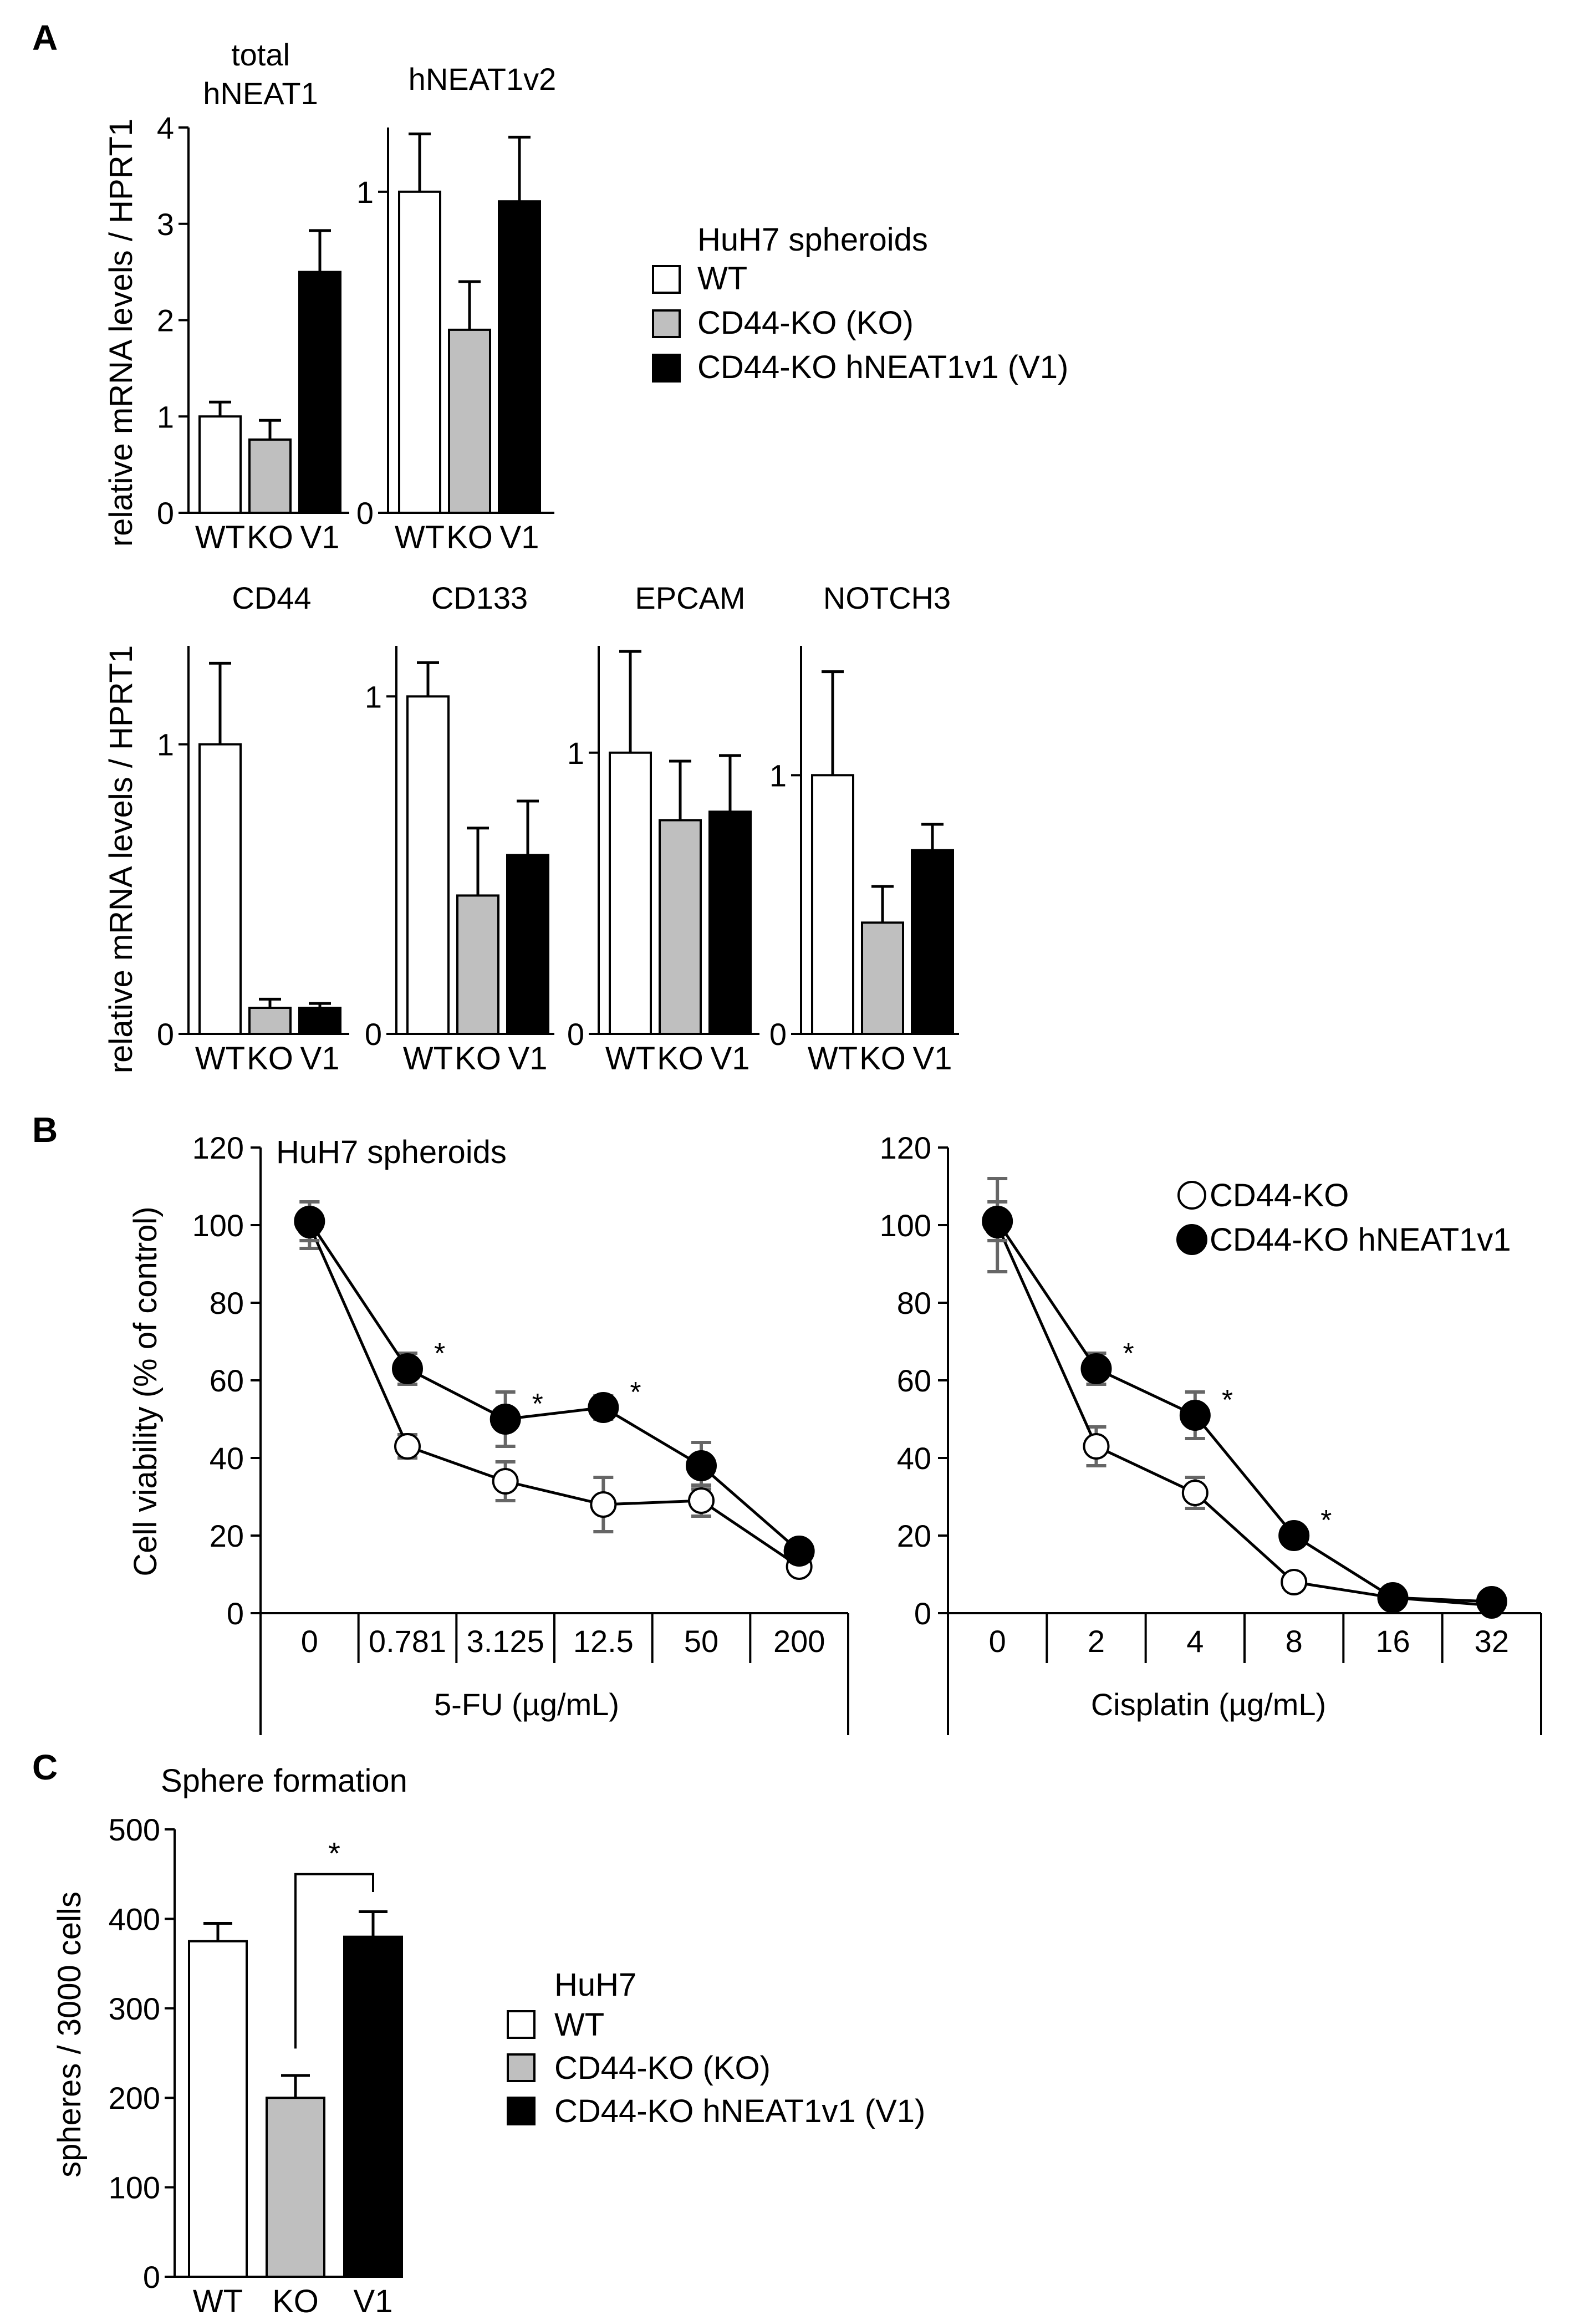 The image size is (1596, 2315). Describe the element at coordinates (1492, 1641) in the screenshot. I see `x-tick-label: 32` at that location.